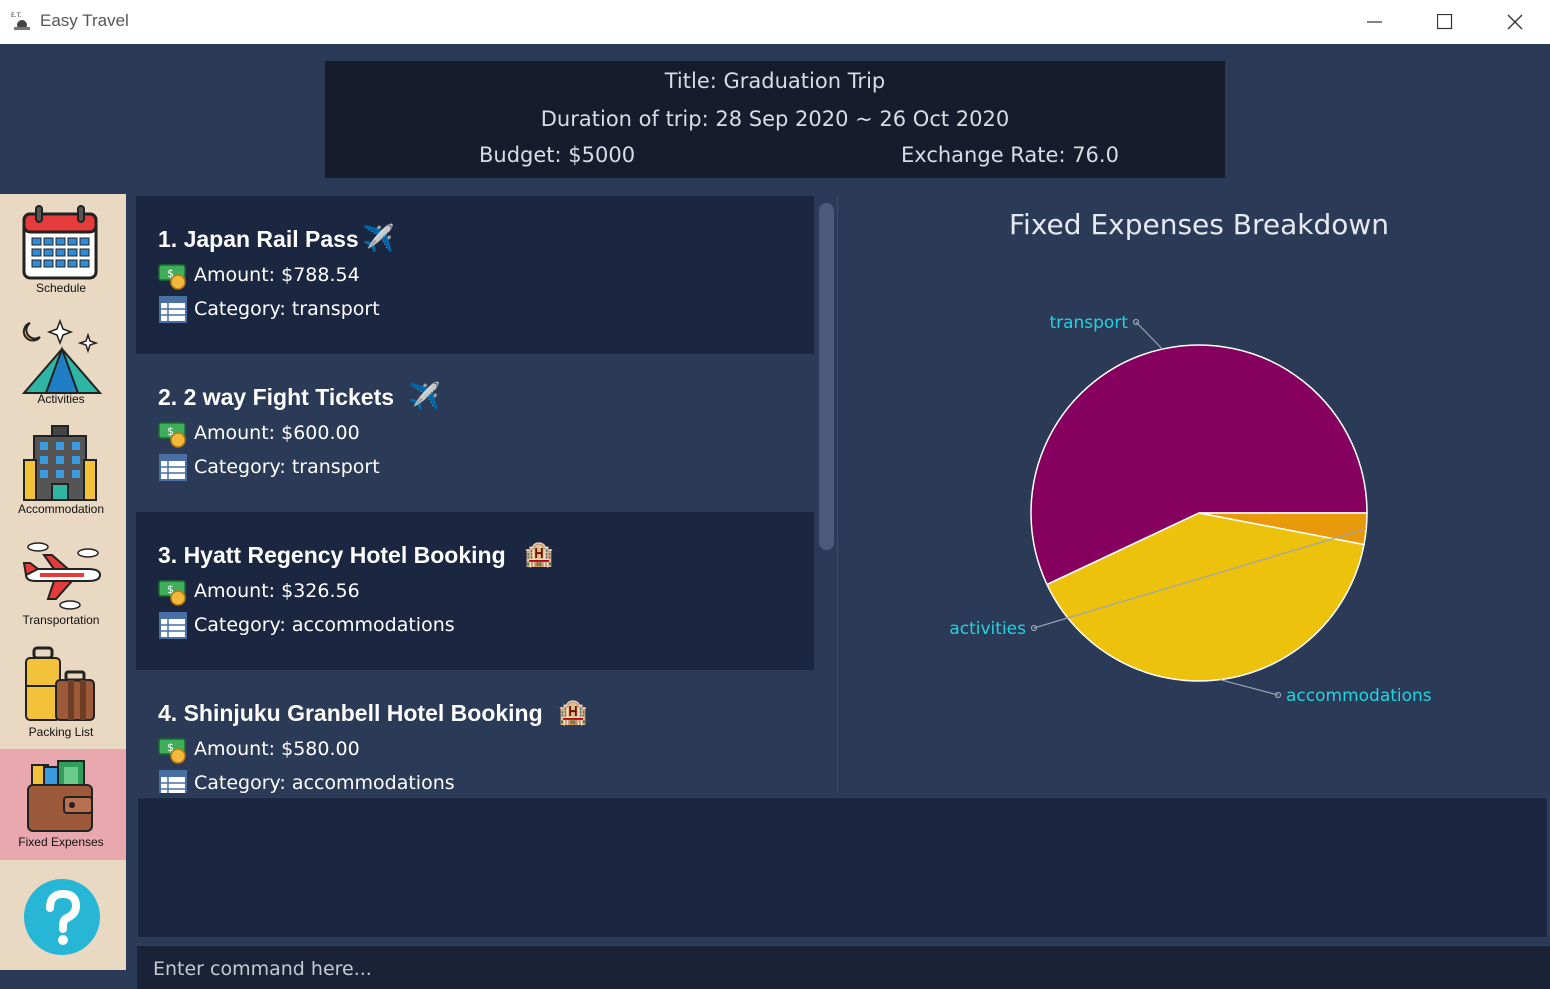 This screenshot has width=1550, height=989. I want to click on trip-title: Title: Graduation Trip, so click(775, 81).